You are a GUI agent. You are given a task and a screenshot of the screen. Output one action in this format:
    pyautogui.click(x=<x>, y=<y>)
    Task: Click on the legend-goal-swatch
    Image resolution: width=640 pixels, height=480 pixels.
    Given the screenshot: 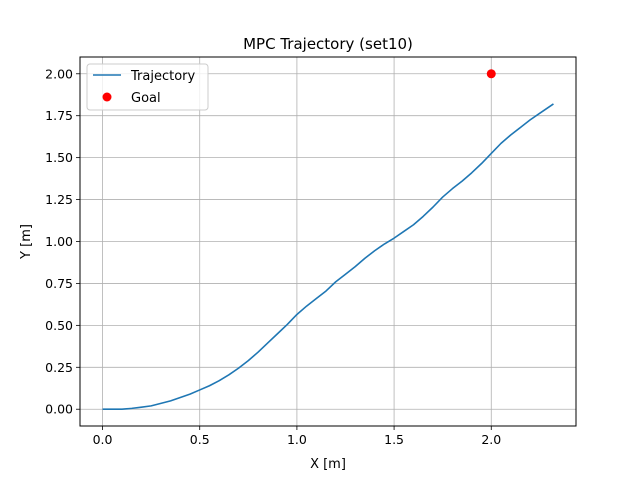 What is the action you would take?
    pyautogui.click(x=107, y=97)
    